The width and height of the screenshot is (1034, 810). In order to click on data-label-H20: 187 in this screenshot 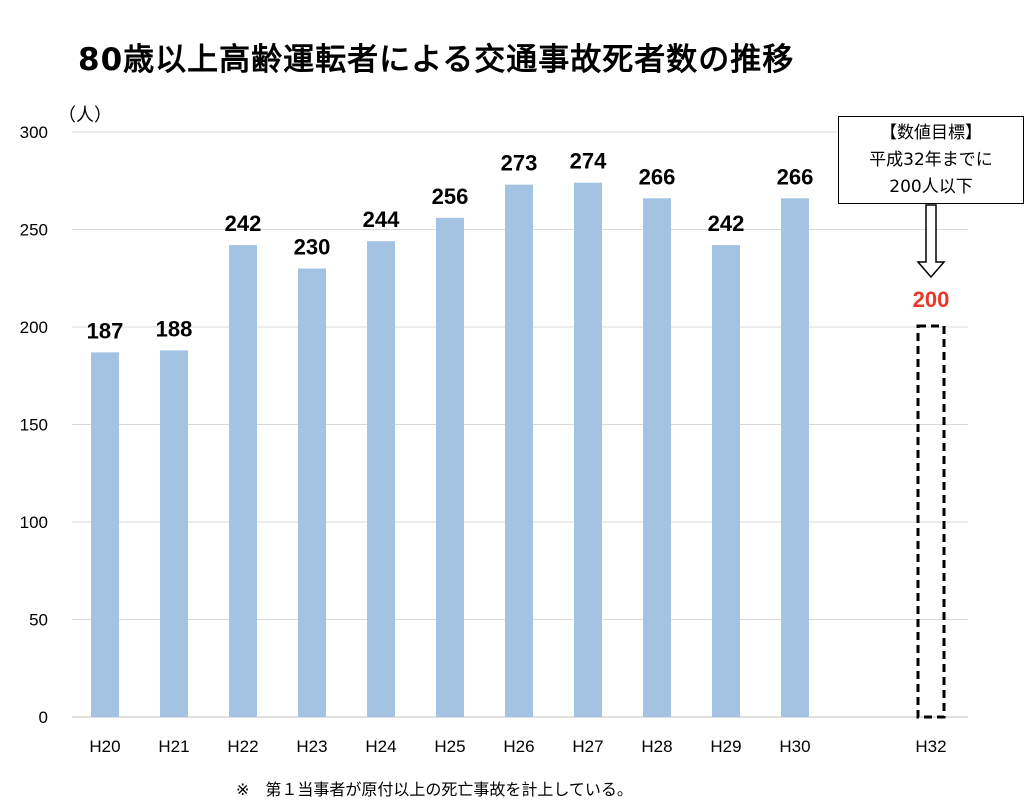, I will do `click(105, 330)`.